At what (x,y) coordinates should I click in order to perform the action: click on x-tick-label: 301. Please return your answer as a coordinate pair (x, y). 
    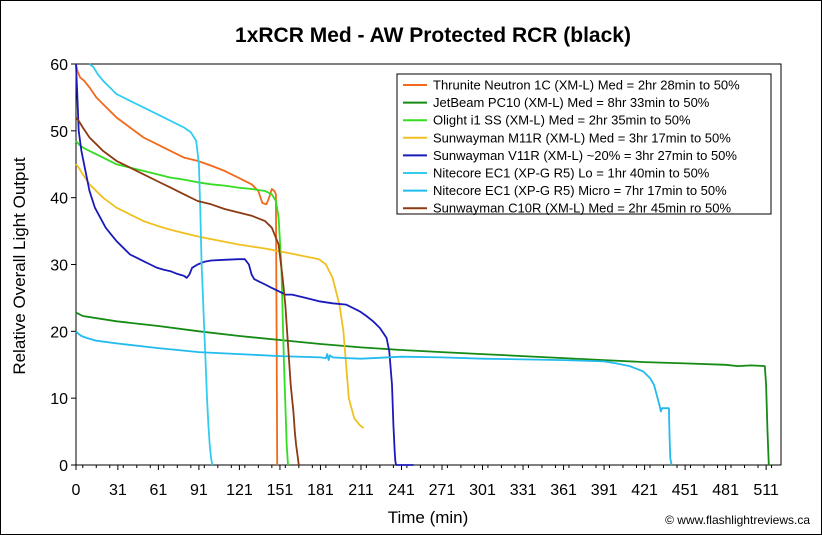
    Looking at the image, I should click on (482, 490).